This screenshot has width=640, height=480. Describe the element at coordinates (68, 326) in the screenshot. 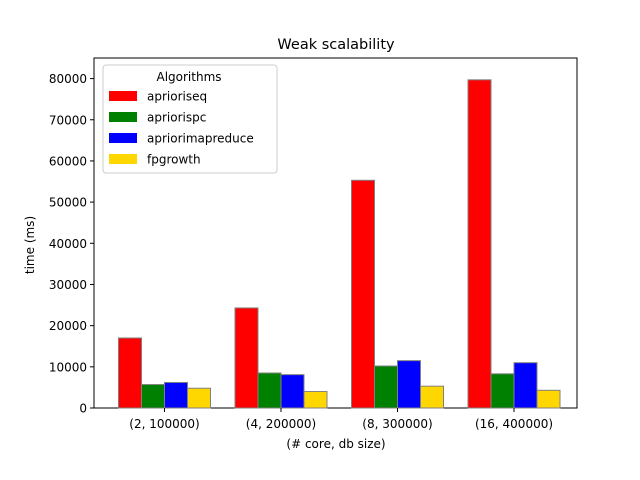

I see `y-tick-label: 20000` at that location.